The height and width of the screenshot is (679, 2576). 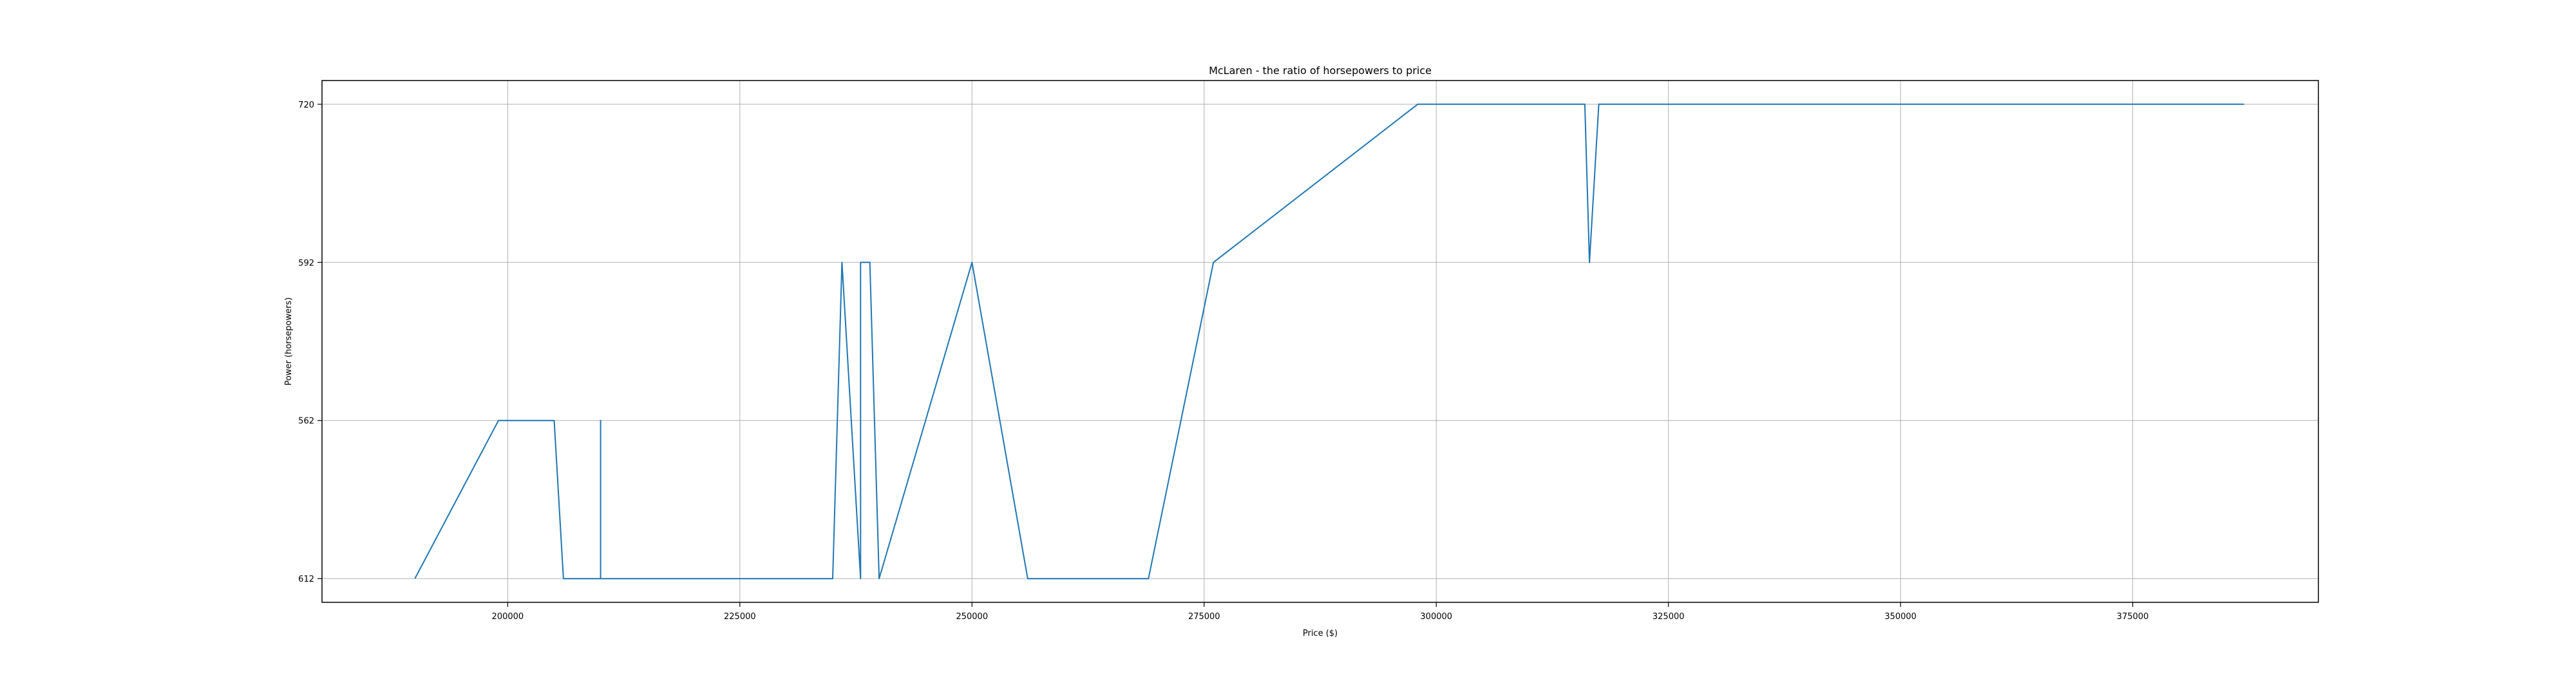 I want to click on y-tick-label: 612, so click(x=306, y=579).